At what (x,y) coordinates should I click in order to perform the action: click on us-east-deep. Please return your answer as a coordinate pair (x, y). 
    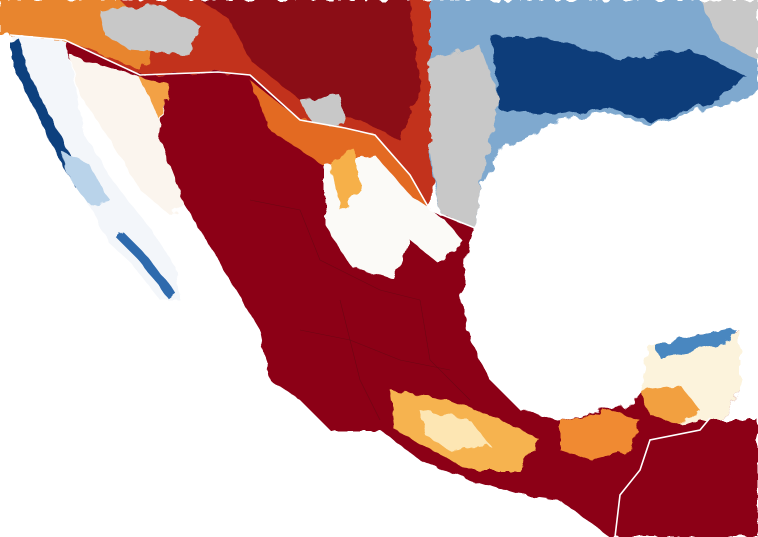
    Looking at the image, I should click on (617, 78).